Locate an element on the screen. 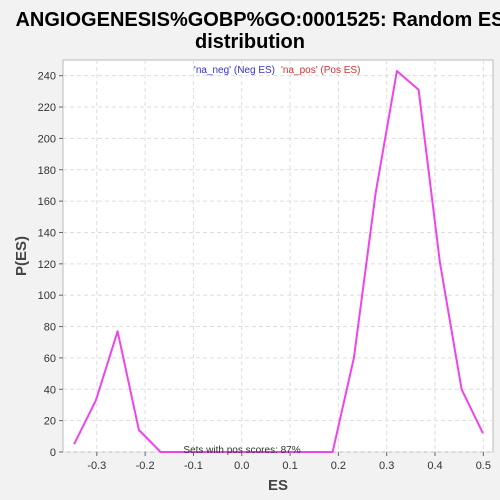 This screenshot has height=500, width=500. y-tick-label: 220 is located at coordinates (47, 108).